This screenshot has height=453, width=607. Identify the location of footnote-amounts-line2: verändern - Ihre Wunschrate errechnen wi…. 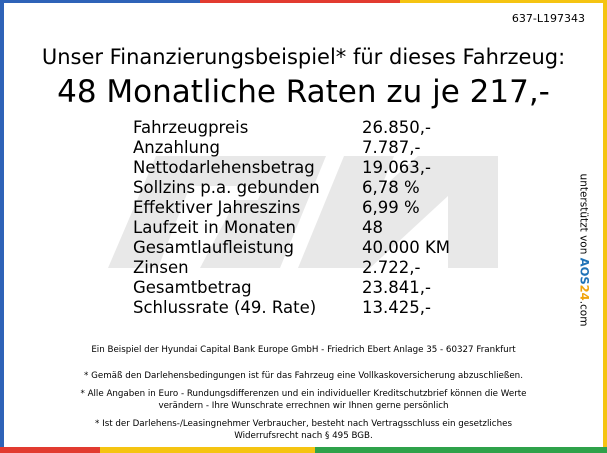
(303, 406).